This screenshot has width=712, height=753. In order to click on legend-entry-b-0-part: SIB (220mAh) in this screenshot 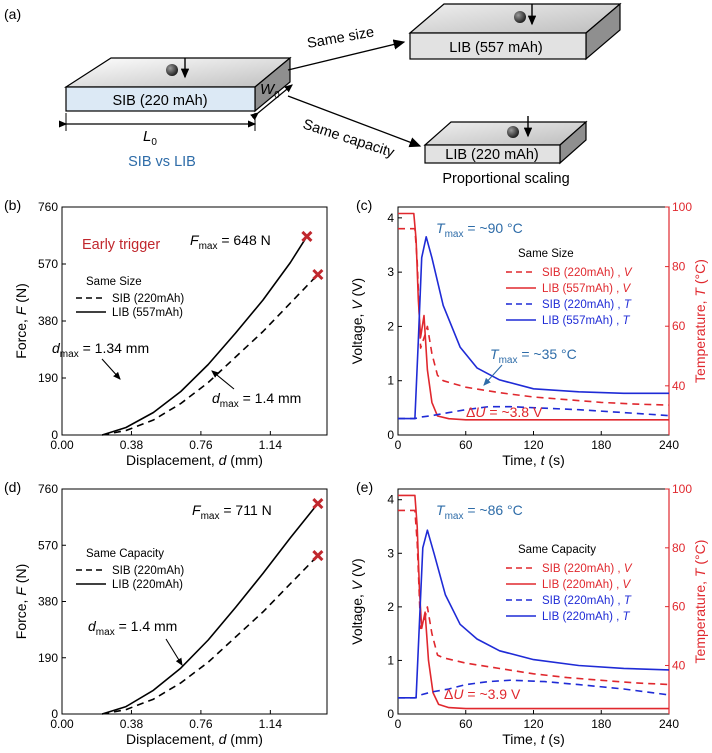, I will do `click(148, 299)`.